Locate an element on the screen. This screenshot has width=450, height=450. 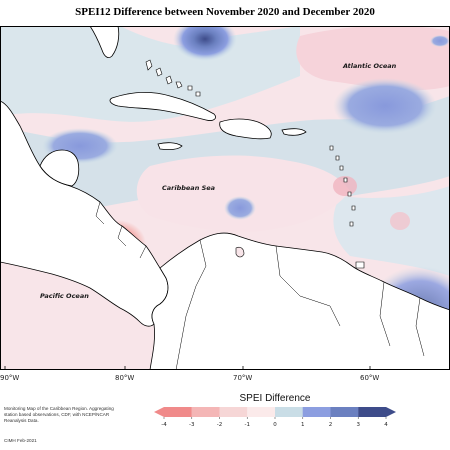
anomaly-band-lightblue is located at coordinates (391, 231).